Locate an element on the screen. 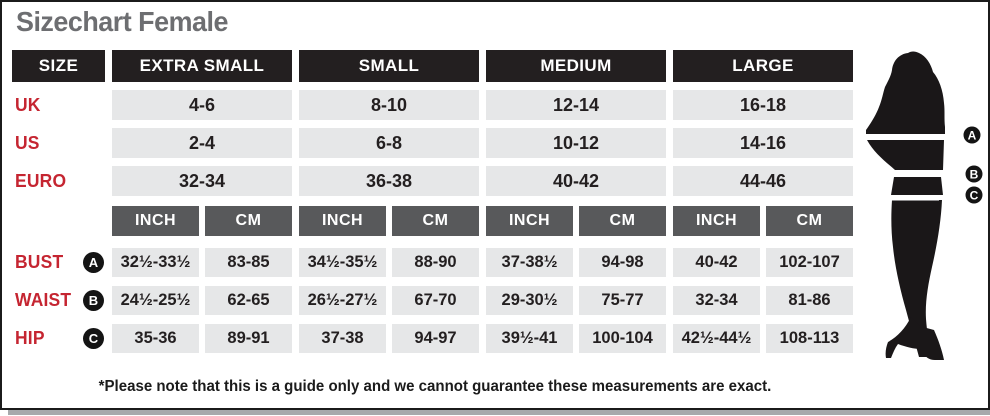 This screenshot has width=990, height=416. waist-l-cm: 81-86 is located at coordinates (809, 300).